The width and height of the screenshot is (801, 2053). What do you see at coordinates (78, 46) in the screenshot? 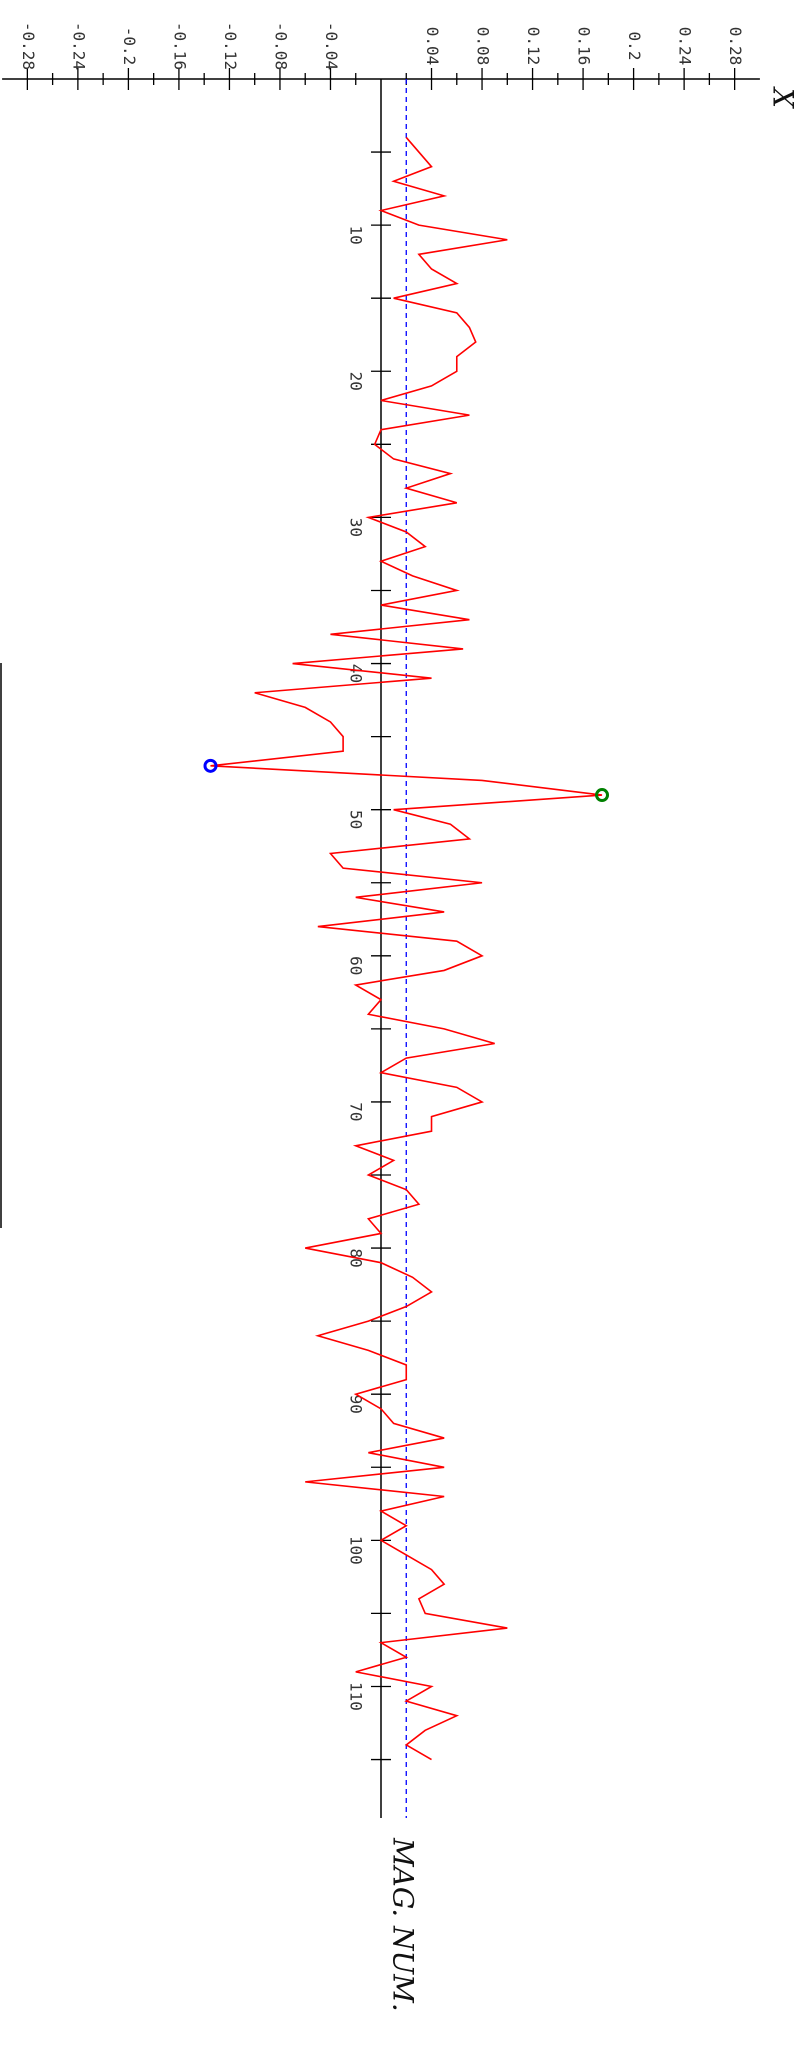
I see `y-tick-label: -0.24` at bounding box center [78, 46].